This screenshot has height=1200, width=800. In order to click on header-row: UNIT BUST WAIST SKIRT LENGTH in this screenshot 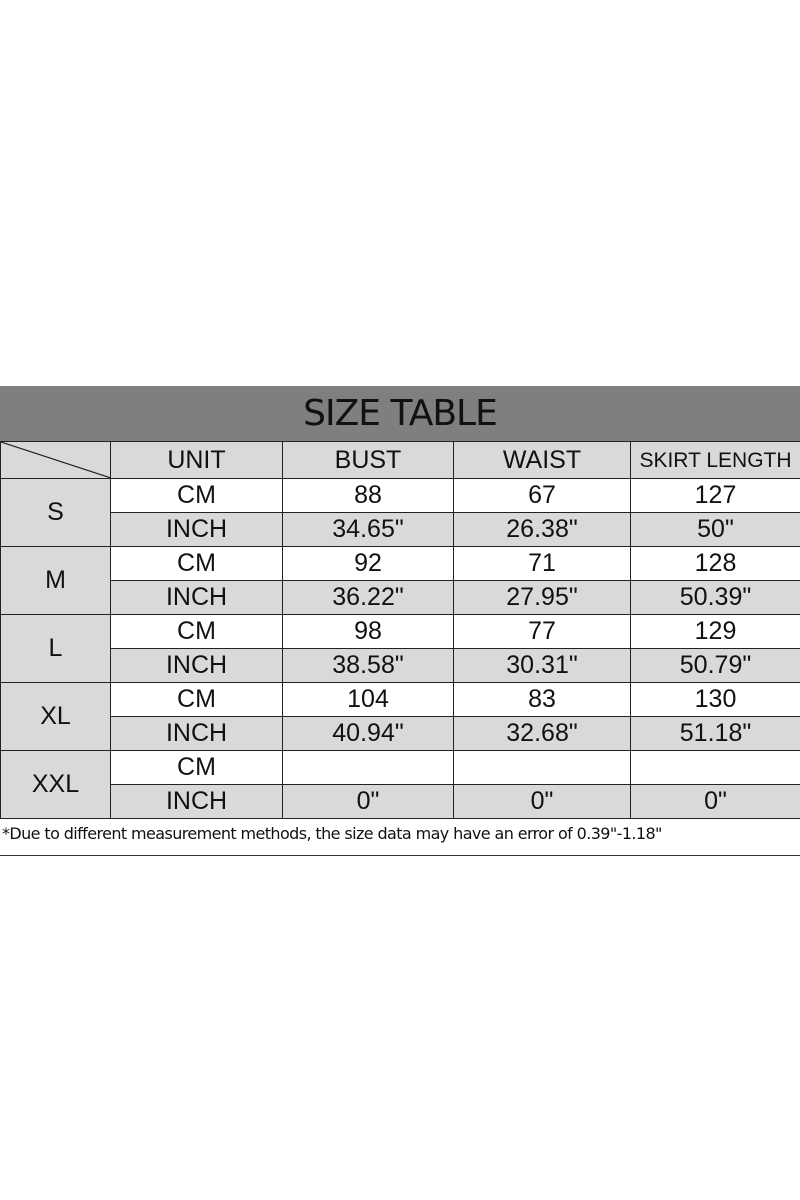, I will do `click(400, 460)`.